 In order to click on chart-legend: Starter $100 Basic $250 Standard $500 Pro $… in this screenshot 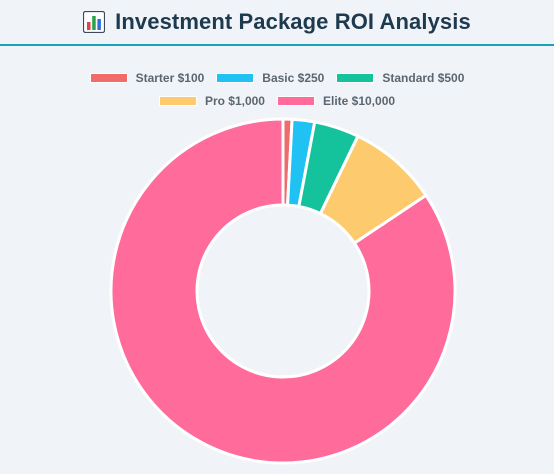, I will do `click(277, 89)`.